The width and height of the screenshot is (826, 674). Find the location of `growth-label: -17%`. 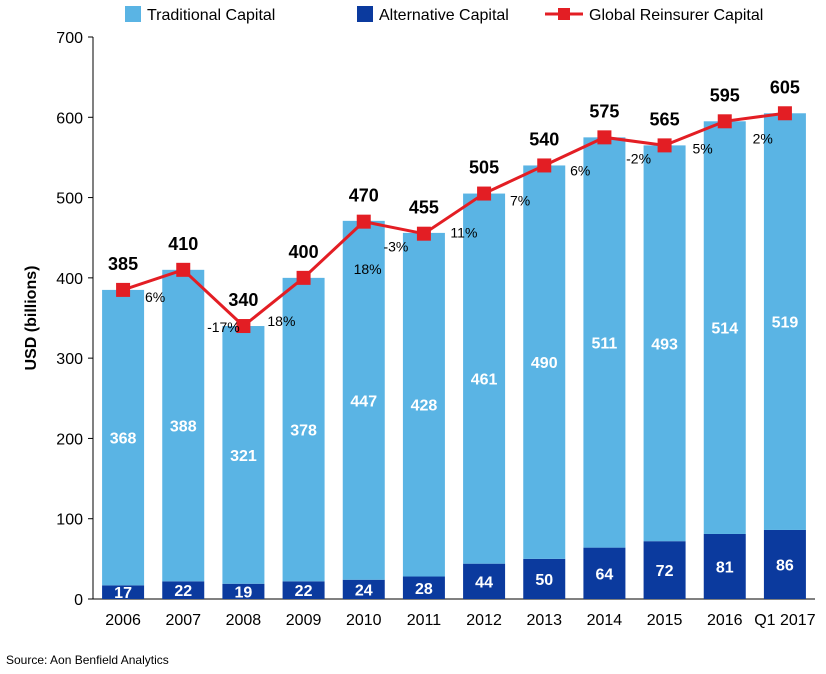

growth-label: -17% is located at coordinates (223, 327).